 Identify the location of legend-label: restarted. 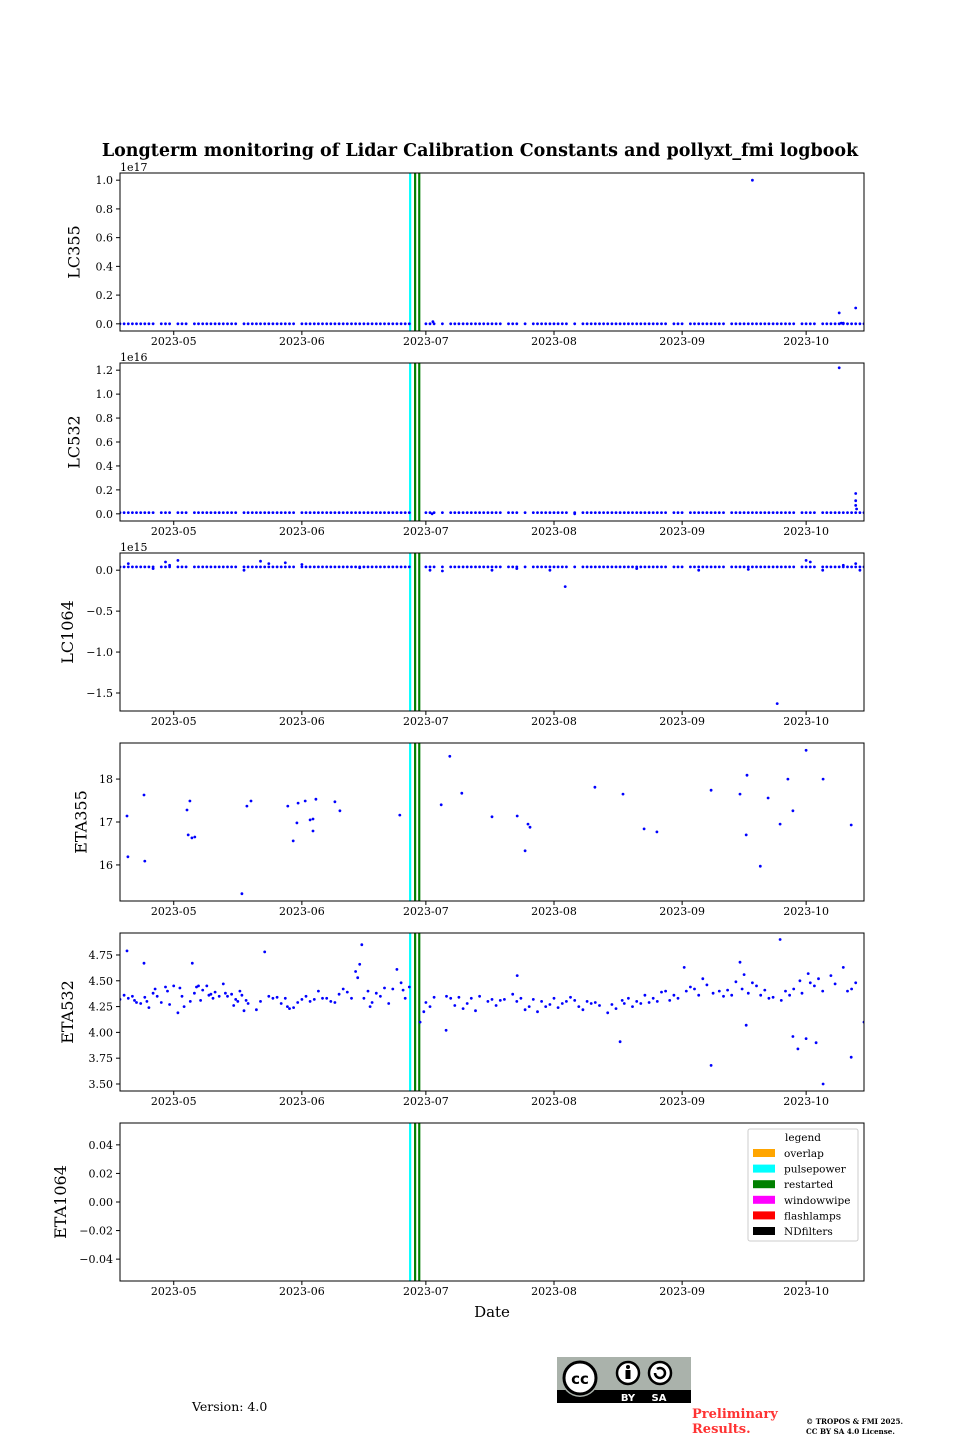
(809, 1185).